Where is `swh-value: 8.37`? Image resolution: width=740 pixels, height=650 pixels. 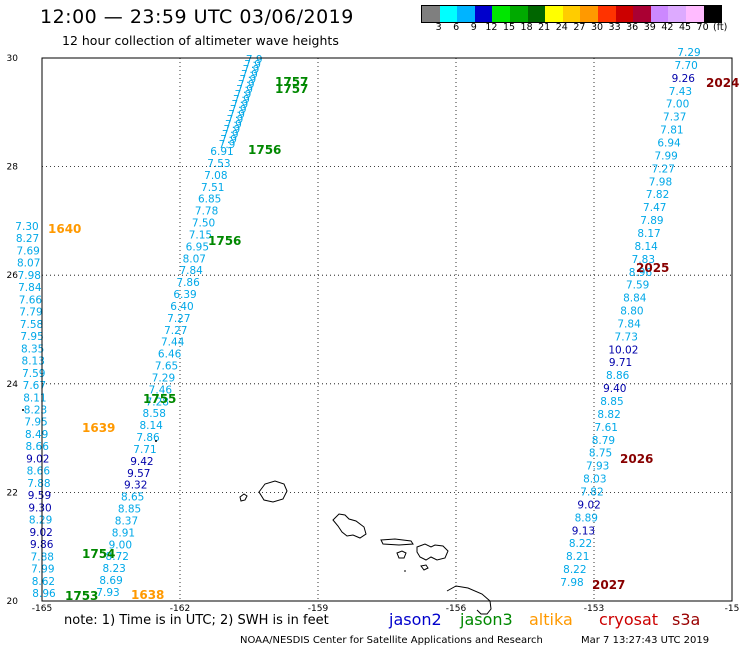
swh-value: 8.37 is located at coordinates (126, 521).